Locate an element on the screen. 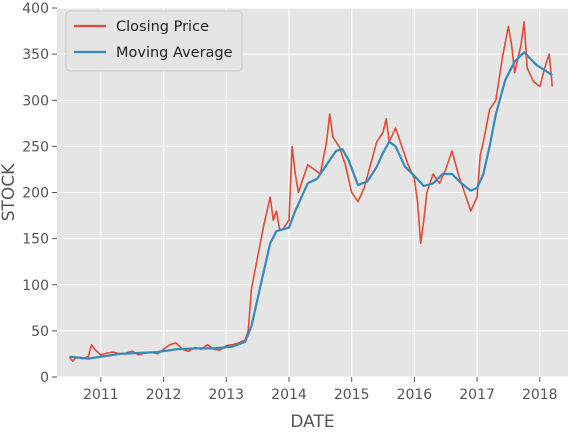  y-axis-label: STOCK is located at coordinates (9, 192).